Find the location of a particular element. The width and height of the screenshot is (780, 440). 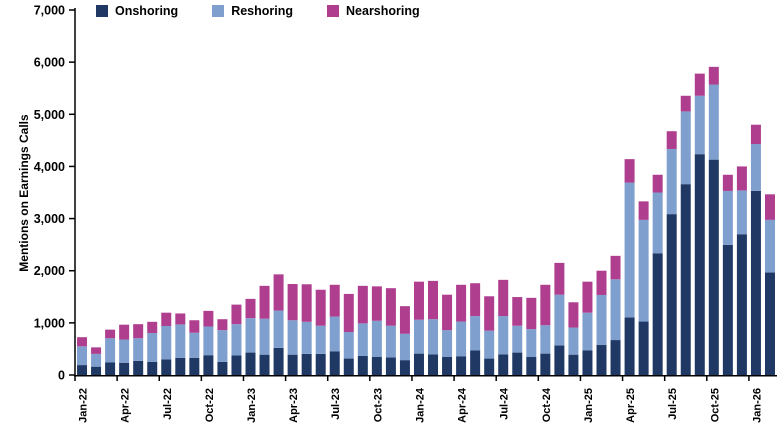

y-tick-label: 4,000 is located at coordinates (49, 167).